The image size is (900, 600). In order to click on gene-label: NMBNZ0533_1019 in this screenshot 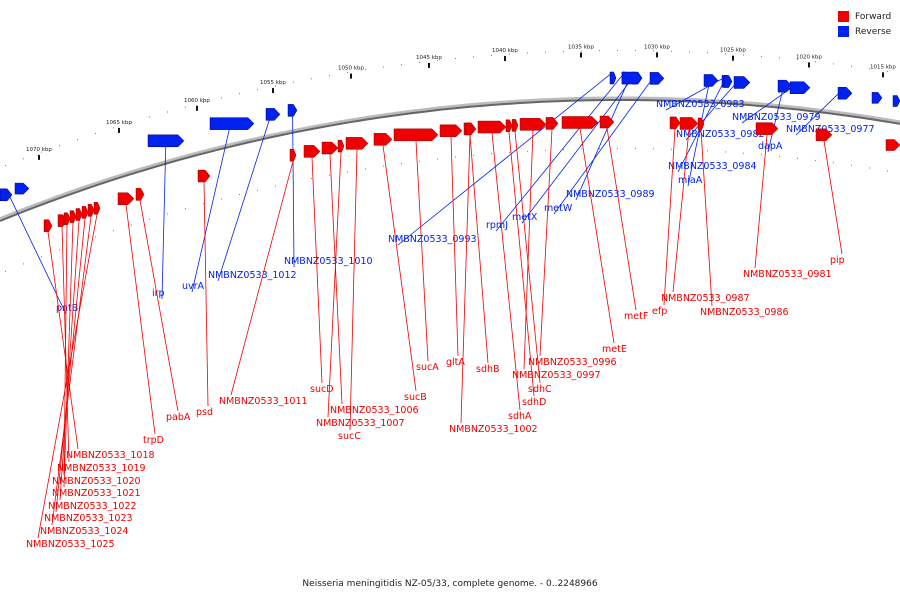, I will do `click(101, 468)`.